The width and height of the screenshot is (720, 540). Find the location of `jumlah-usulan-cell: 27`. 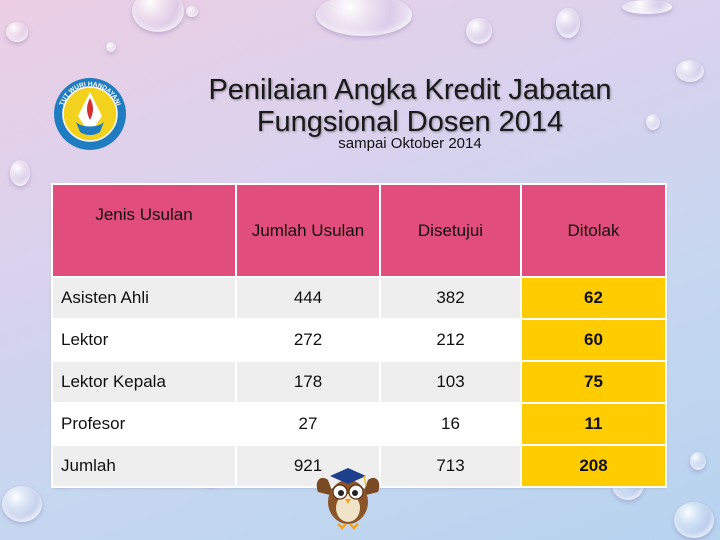

jumlah-usulan-cell: 27 is located at coordinates (308, 423).